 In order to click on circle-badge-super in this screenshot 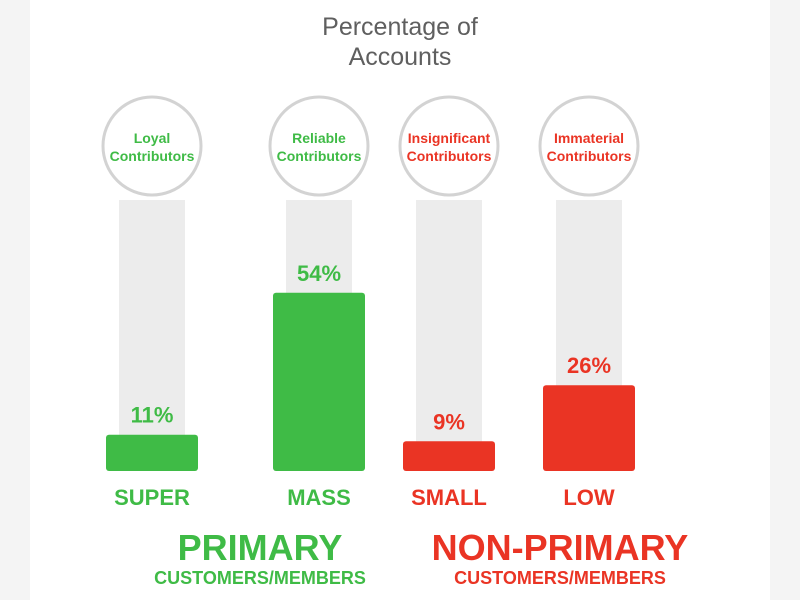, I will do `click(152, 146)`.